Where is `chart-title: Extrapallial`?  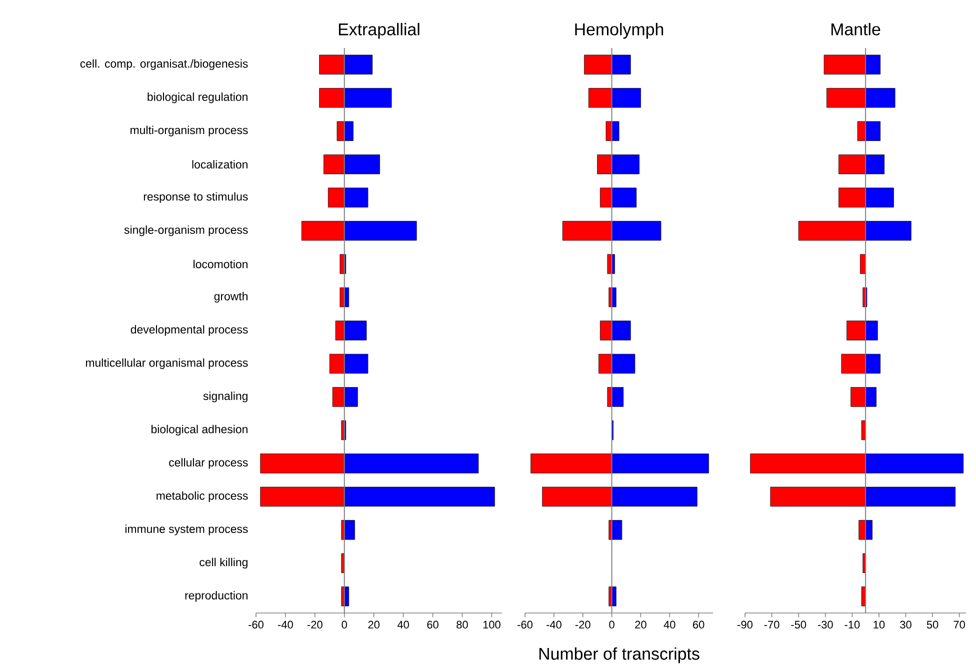 chart-title: Extrapallial is located at coordinates (379, 30).